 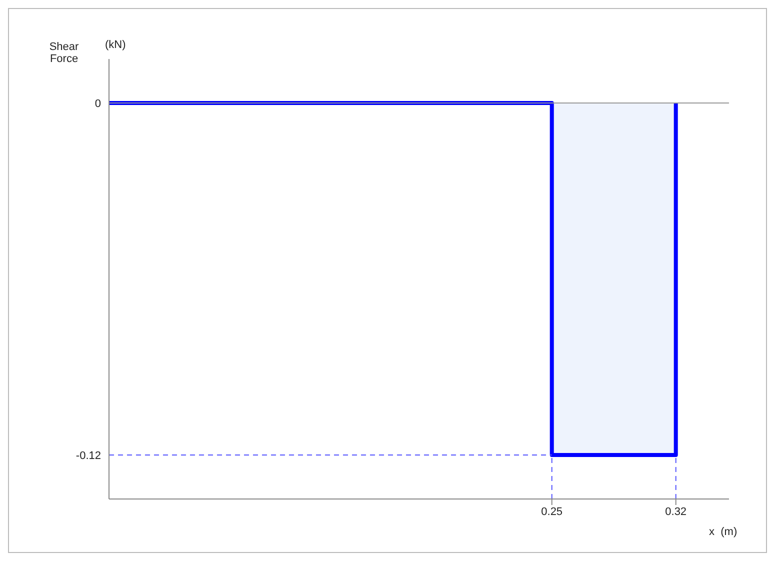 What do you see at coordinates (676, 512) in the screenshot?
I see `x-tick-label: 0.32` at bounding box center [676, 512].